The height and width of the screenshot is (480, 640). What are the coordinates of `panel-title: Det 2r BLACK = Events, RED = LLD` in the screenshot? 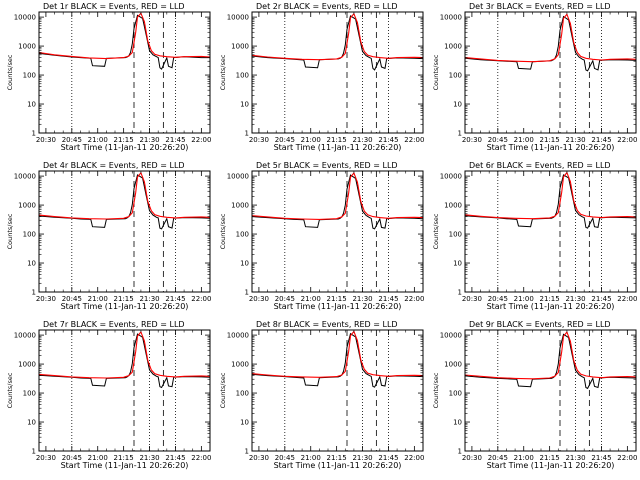 It's located at (327, 6).